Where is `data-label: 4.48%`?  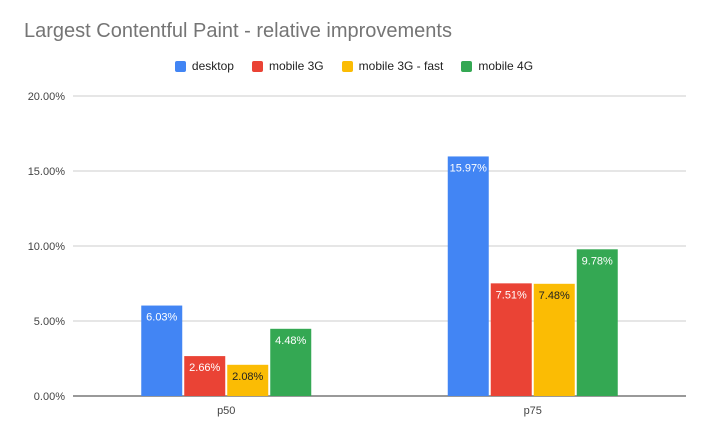
data-label: 4.48% is located at coordinates (290, 341).